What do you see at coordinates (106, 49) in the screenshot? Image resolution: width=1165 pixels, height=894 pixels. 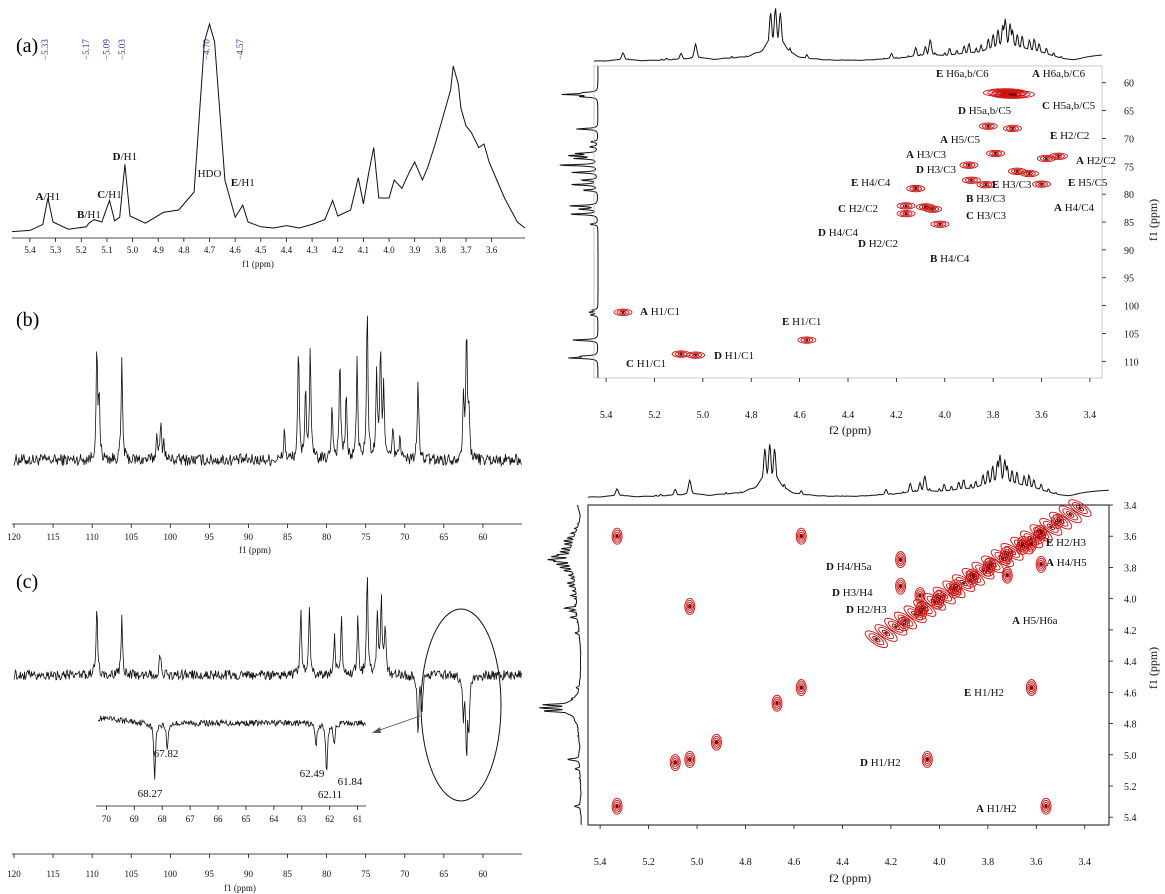 I see `panel-a-shift-label: −5.09` at bounding box center [106, 49].